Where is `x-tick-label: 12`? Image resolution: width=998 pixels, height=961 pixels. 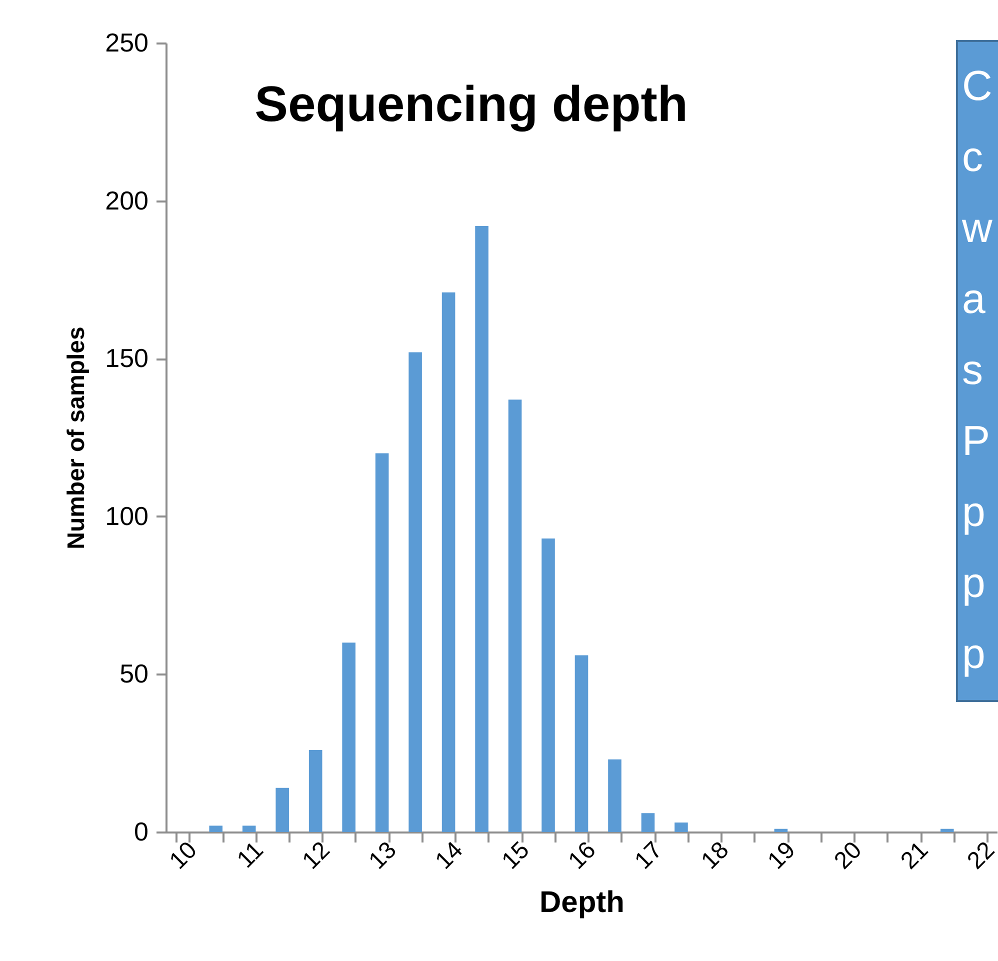
x-tick-label: 12 is located at coordinates (316, 855).